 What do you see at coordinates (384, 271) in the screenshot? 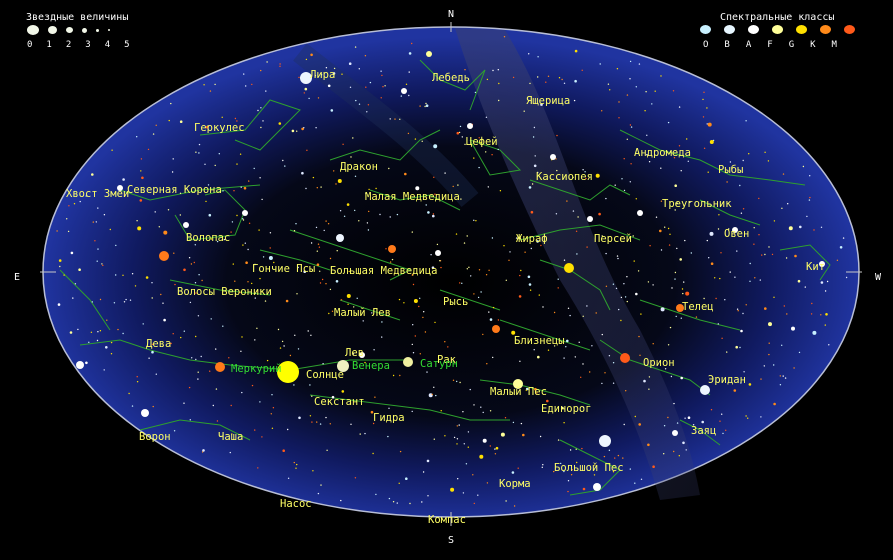
I see `constellation-label-bolshaya-medveditsa: Большая Медведица` at bounding box center [384, 271].